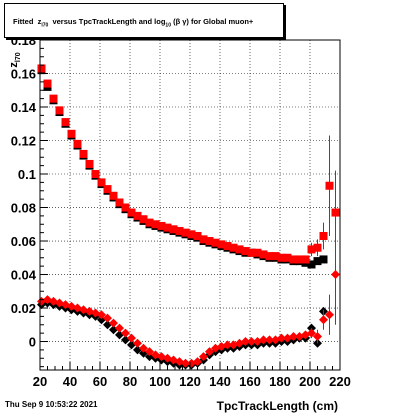  I want to click on y-axis-title: zl70, so click(15, 59).